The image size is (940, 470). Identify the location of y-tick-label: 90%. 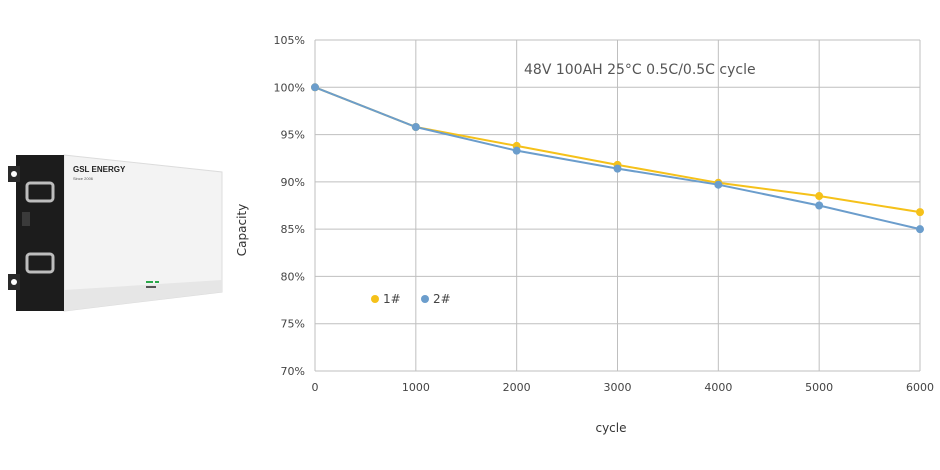
(293, 182).